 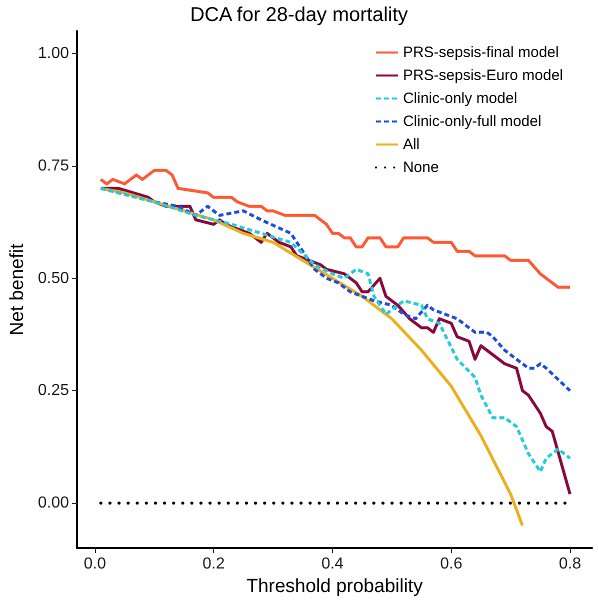 What do you see at coordinates (420, 167) in the screenshot?
I see `legend-label: None` at bounding box center [420, 167].